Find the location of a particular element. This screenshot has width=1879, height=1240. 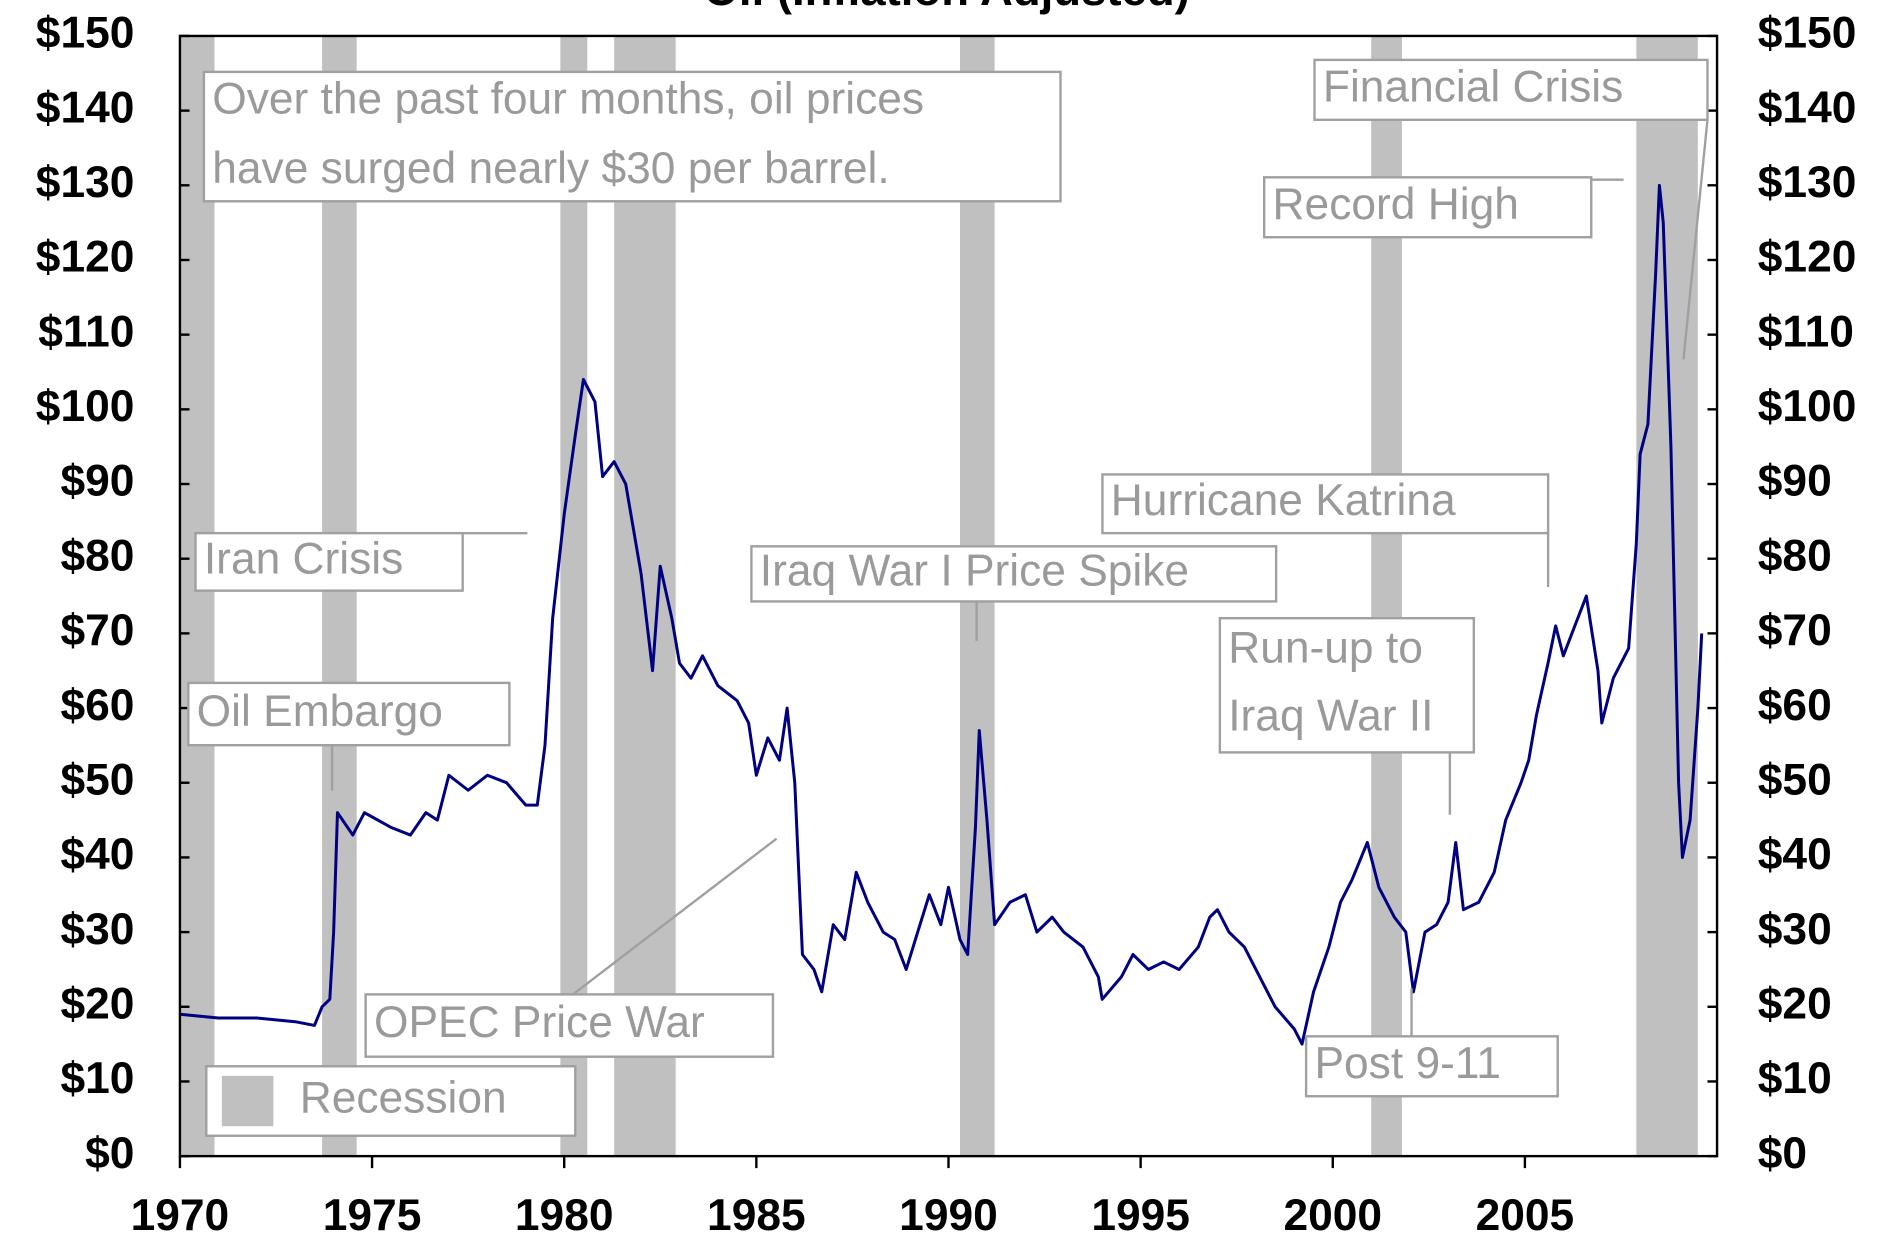

y-tick-label: $120 is located at coordinates (85, 257).